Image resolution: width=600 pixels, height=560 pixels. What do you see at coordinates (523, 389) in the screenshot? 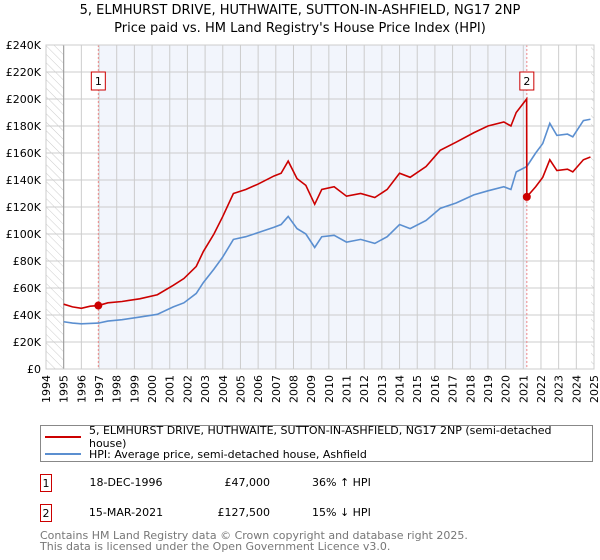
I see `x-tick-label: 2021` at bounding box center [523, 389].